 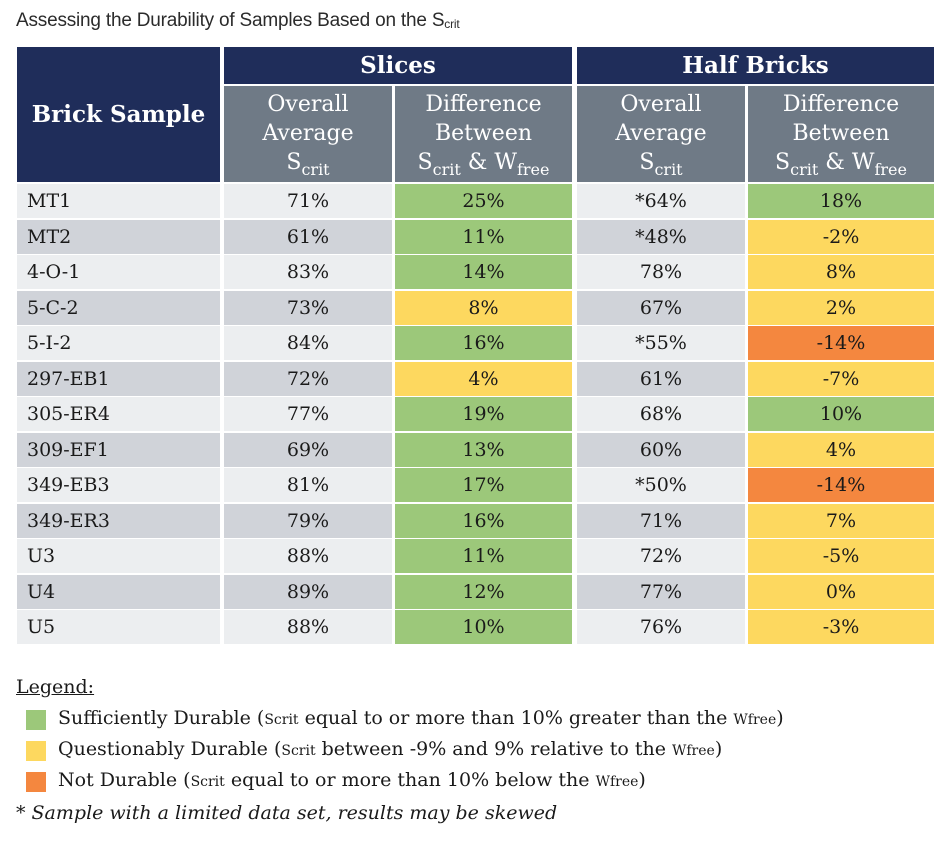 What do you see at coordinates (483, 134) in the screenshot?
I see `header-slices-difference: Difference Between Scrit & Wfree` at bounding box center [483, 134].